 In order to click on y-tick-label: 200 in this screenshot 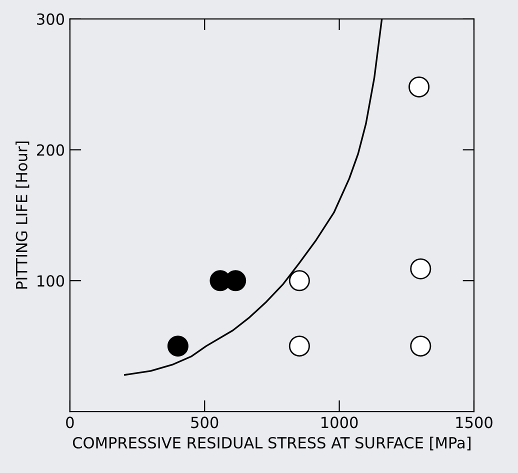, I will do `click(50, 150)`.